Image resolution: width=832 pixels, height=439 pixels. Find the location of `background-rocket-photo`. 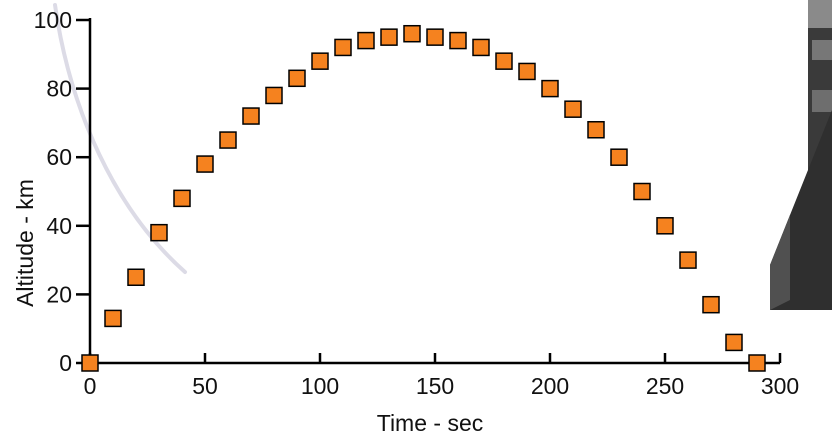

background-rocket-photo is located at coordinates (801, 155).